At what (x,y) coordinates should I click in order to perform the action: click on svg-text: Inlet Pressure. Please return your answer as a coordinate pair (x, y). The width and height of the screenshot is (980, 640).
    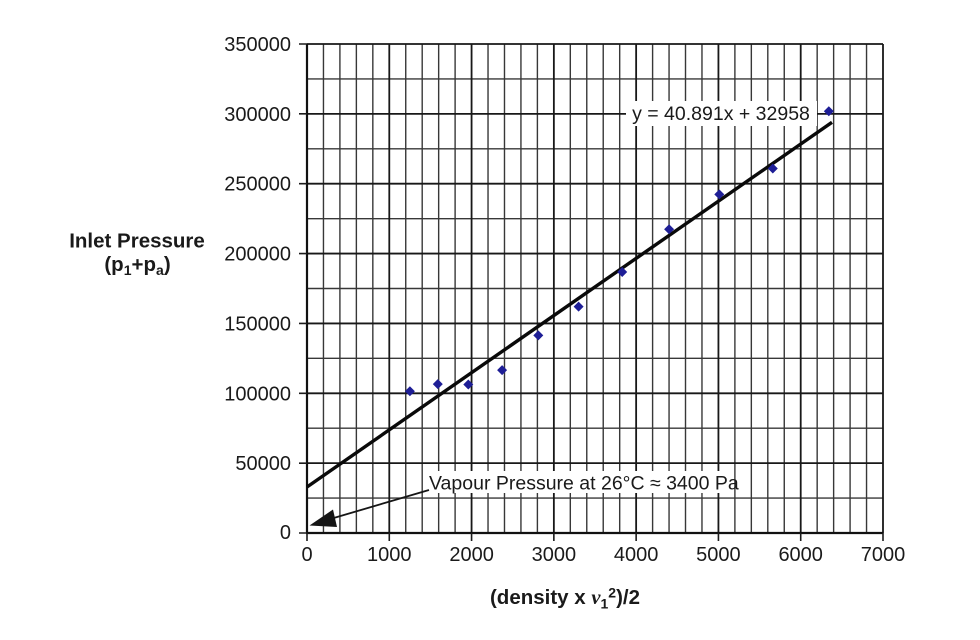
    Looking at the image, I should click on (137, 241).